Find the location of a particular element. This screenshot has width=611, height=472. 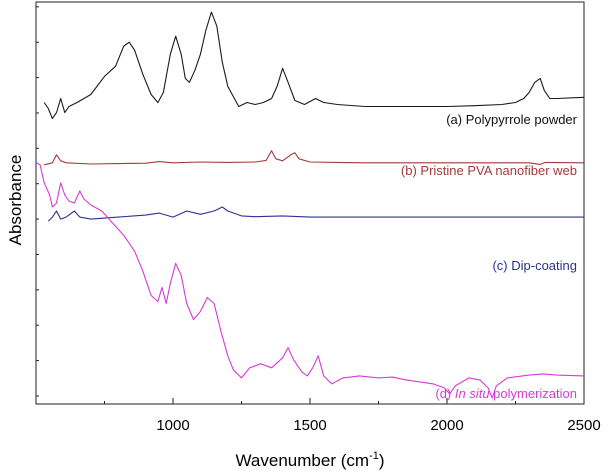

series-label-dip-coating: (c) Dip-coating is located at coordinates (534, 265).